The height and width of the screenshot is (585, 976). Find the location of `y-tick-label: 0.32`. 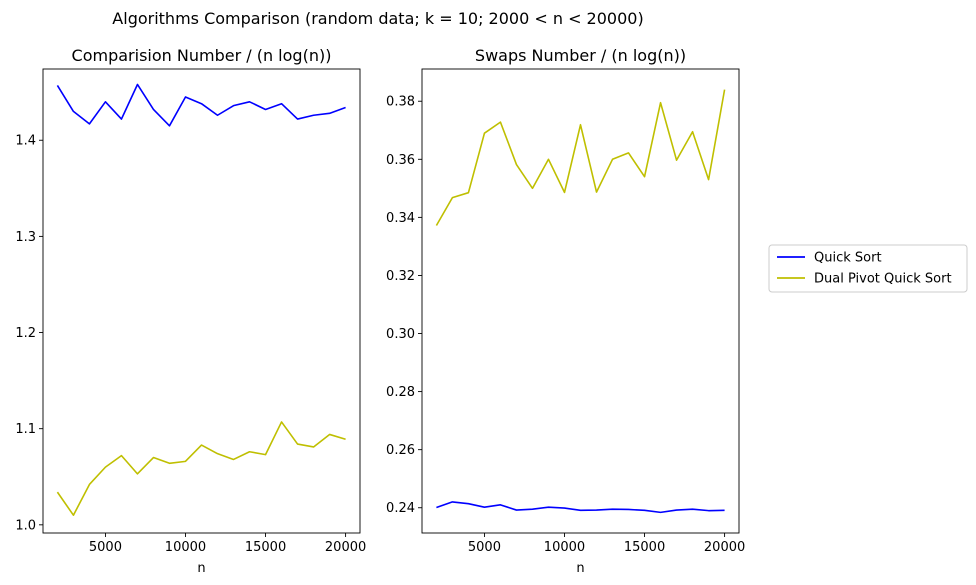

y-tick-label: 0.32 is located at coordinates (400, 276).